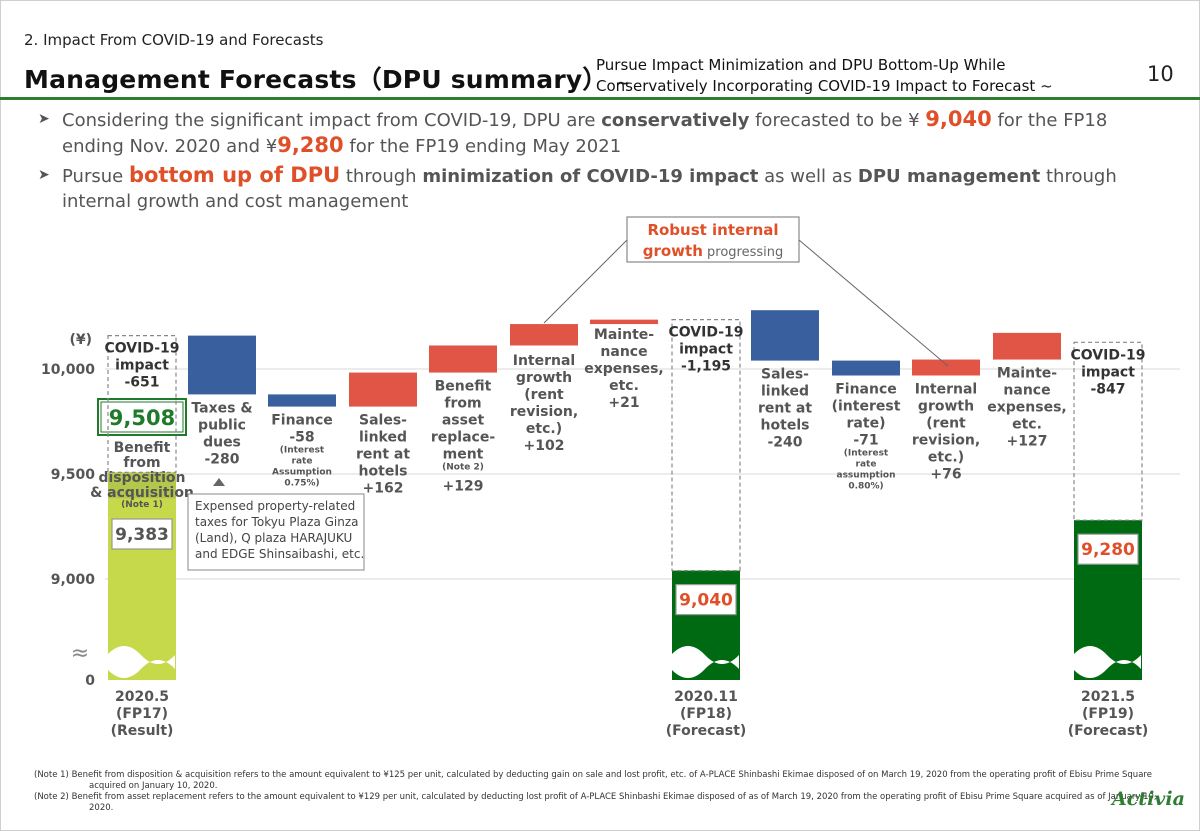 Image resolution: width=1200 pixels, height=831 pixels. What do you see at coordinates (1027, 374) in the screenshot?
I see `step-label: Mainte-` at bounding box center [1027, 374].